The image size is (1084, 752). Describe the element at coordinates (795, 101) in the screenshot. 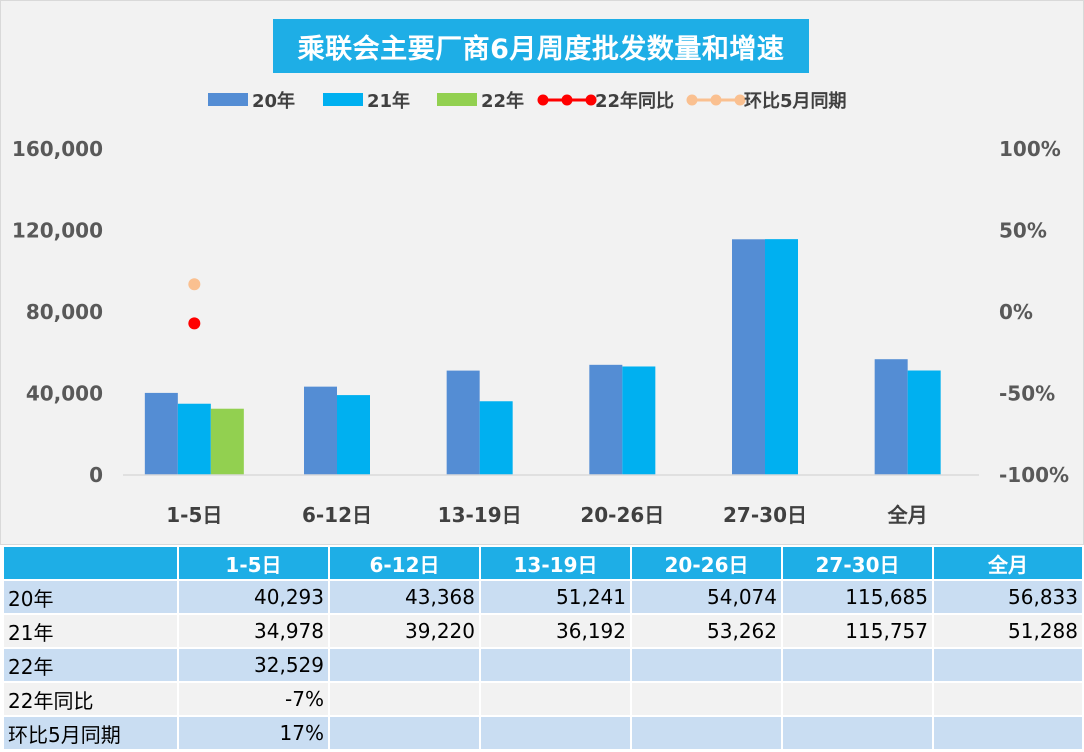

I see `legend-label-环比5月同期: 环比5月同期` at that location.